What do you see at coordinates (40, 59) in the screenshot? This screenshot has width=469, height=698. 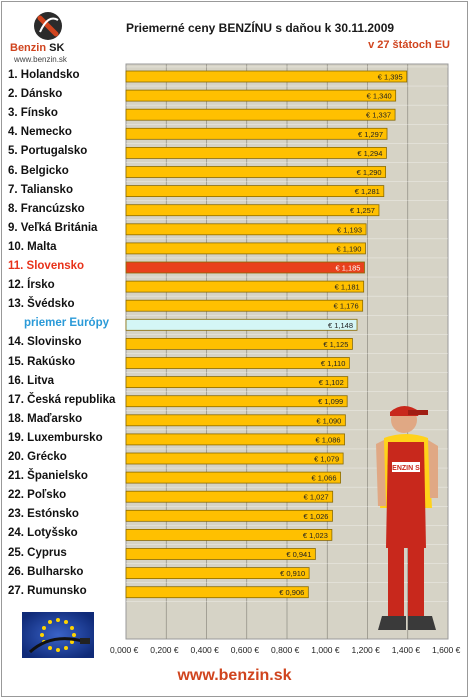 I see `logo-url: www.benzin.sk` at bounding box center [40, 59].